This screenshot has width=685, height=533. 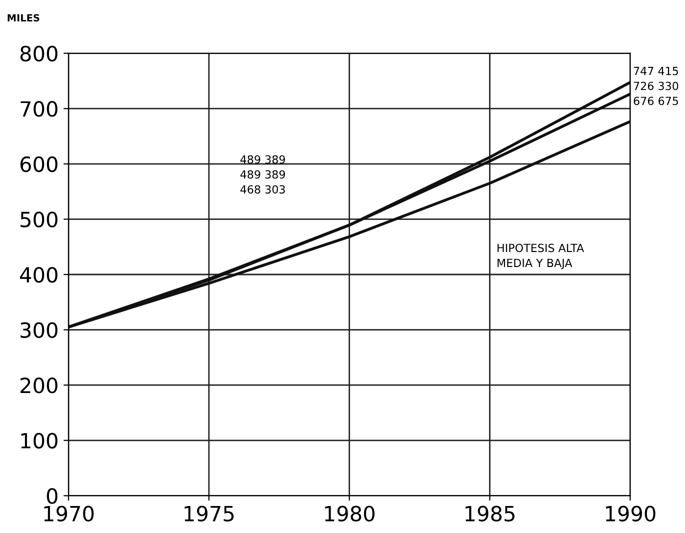 What do you see at coordinates (24, 18) in the screenshot?
I see `y-axis-title: MILES` at bounding box center [24, 18].